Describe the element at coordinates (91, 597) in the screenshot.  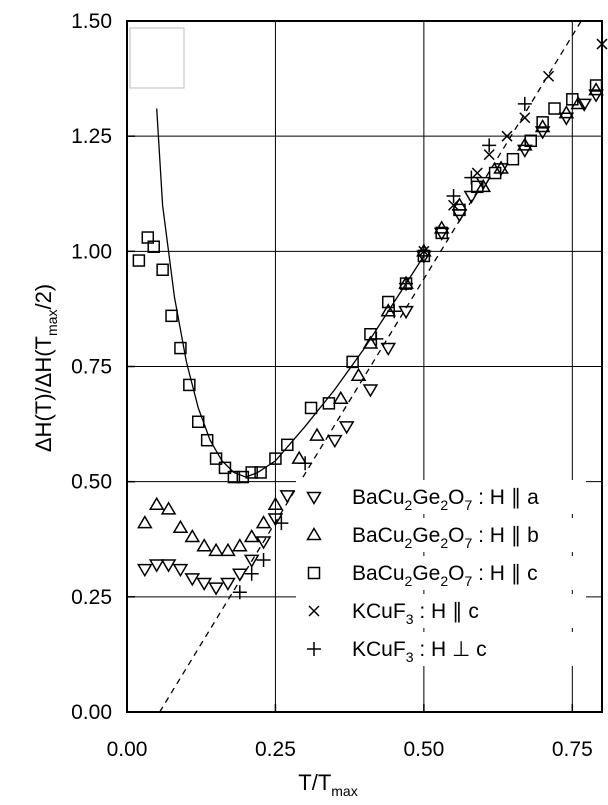
I see `y-tick-label-1: 0.25` at that location.